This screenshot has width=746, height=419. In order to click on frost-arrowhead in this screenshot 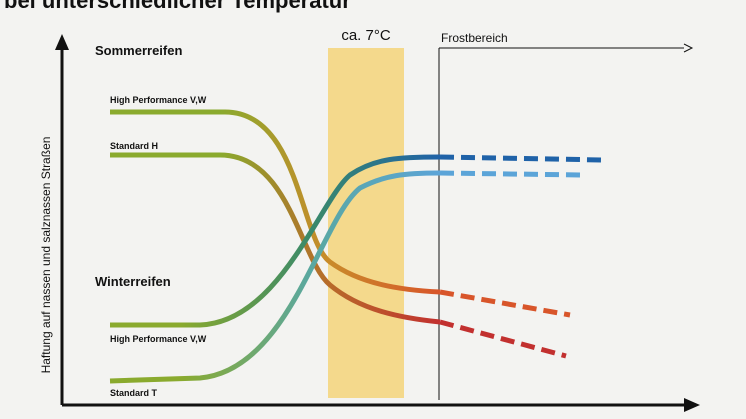, I will do `click(688, 48)`.